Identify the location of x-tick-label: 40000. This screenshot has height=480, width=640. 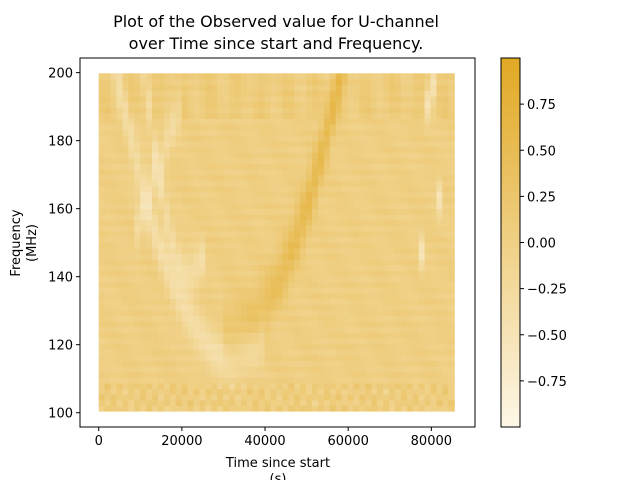
(264, 441).